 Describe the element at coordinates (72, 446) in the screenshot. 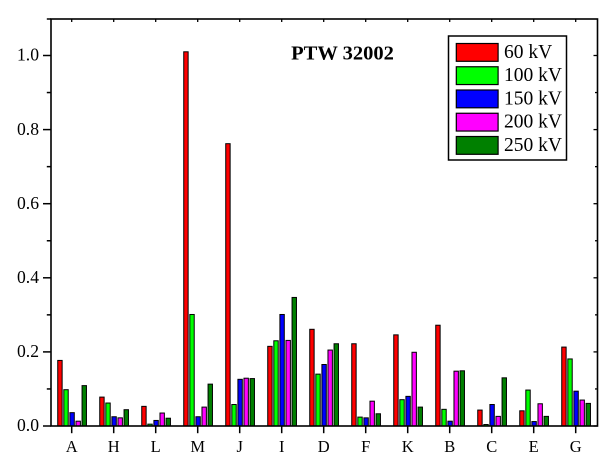

I see `svg-text: A` at that location.